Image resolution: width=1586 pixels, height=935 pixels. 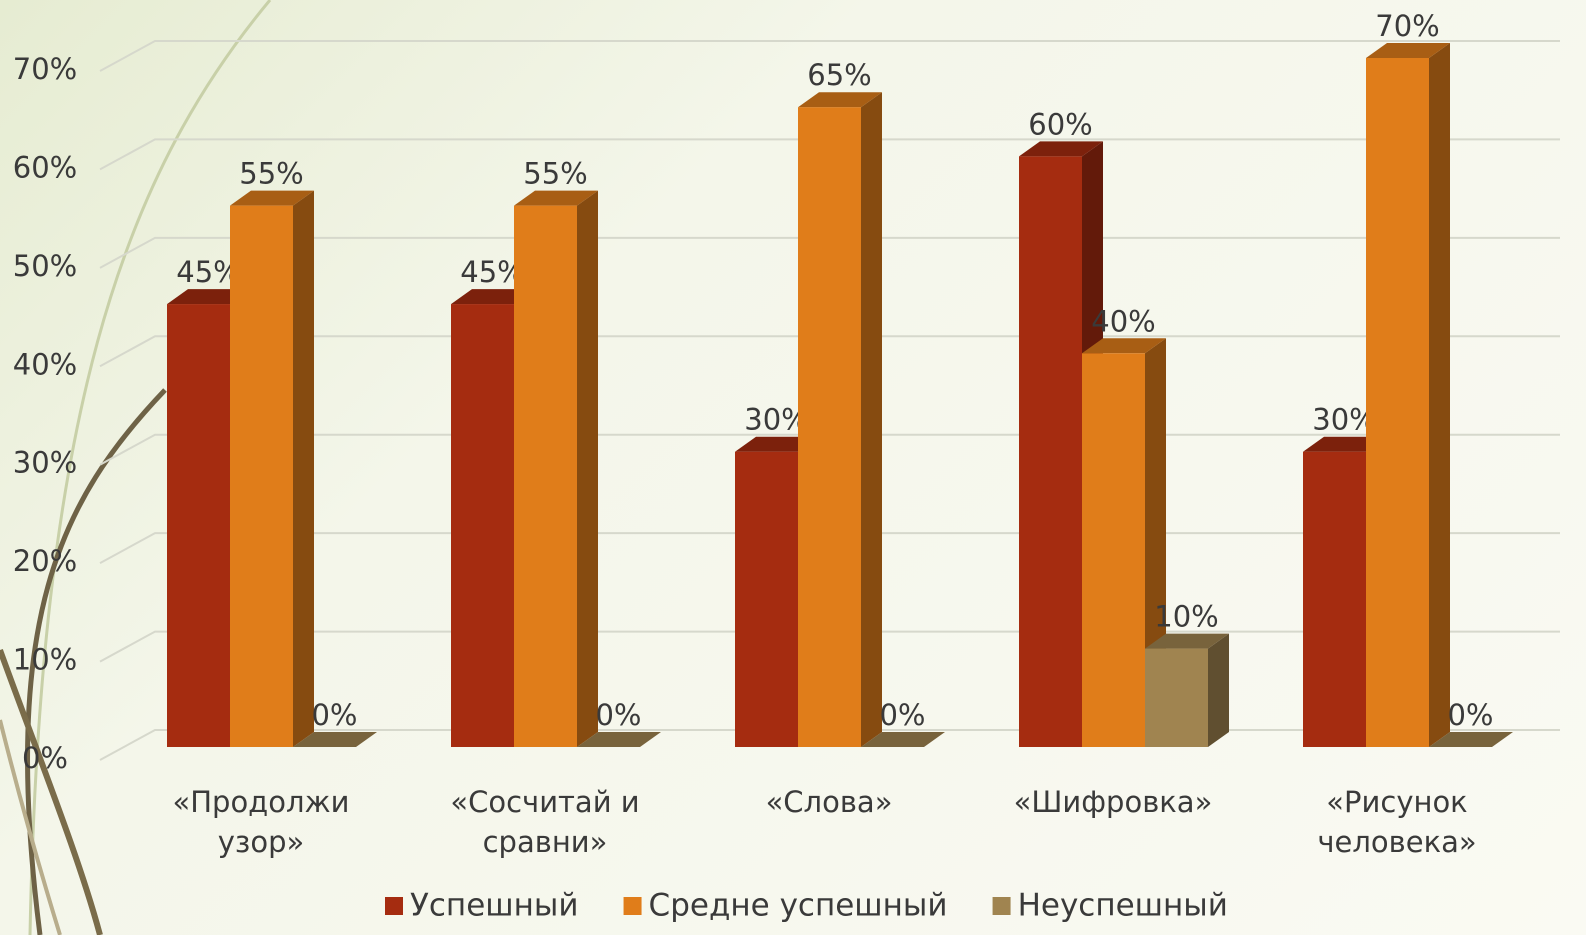 I want to click on legend-label: Успешный, so click(x=494, y=906).